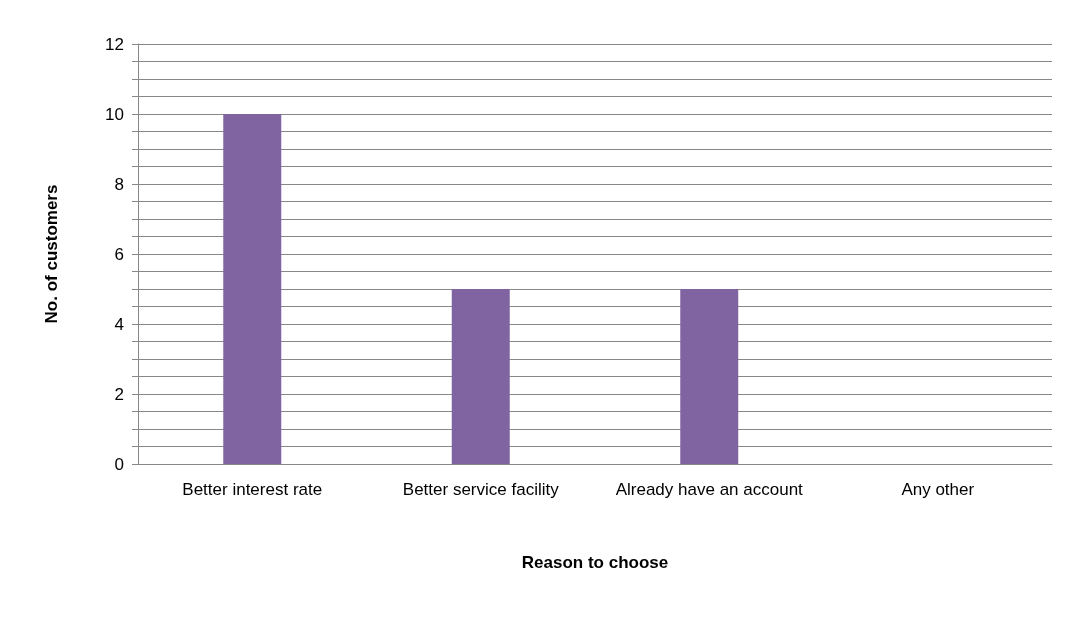  I want to click on y-tick-label: 4, so click(119, 324).